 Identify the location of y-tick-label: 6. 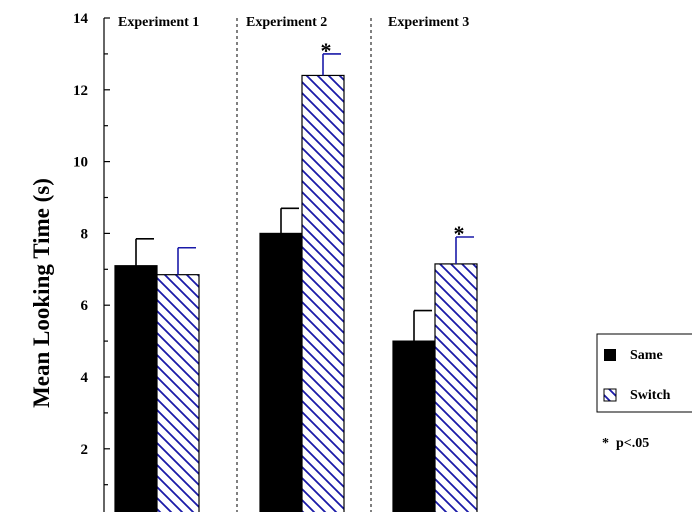
(85, 306).